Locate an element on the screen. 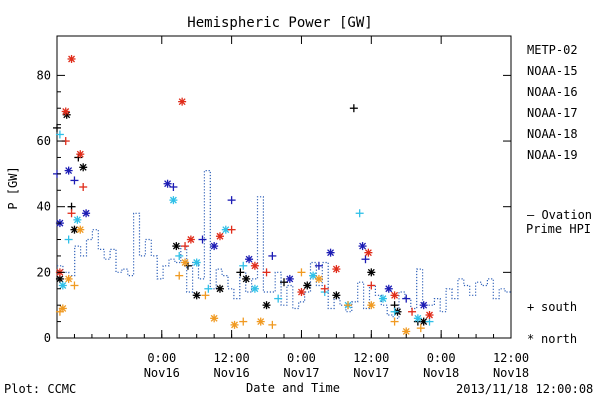  y-tick-label: 80 is located at coordinates (44, 75).